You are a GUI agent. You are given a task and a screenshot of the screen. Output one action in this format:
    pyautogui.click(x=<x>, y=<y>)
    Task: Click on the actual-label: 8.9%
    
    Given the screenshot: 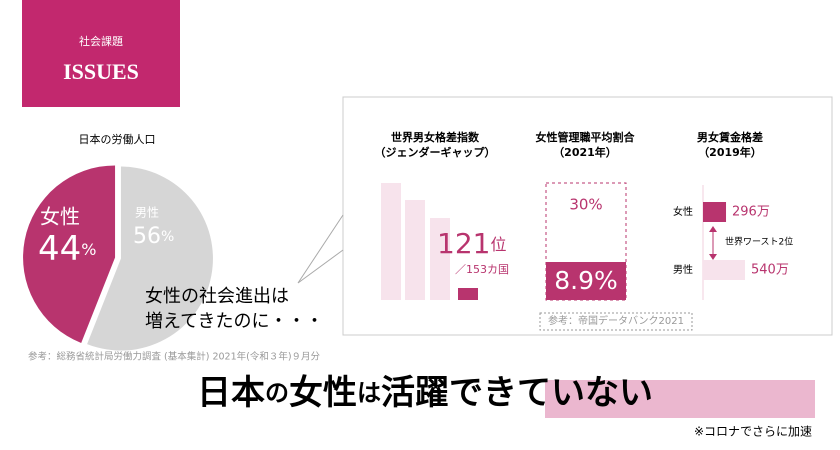 What is the action you would take?
    pyautogui.click(x=586, y=280)
    